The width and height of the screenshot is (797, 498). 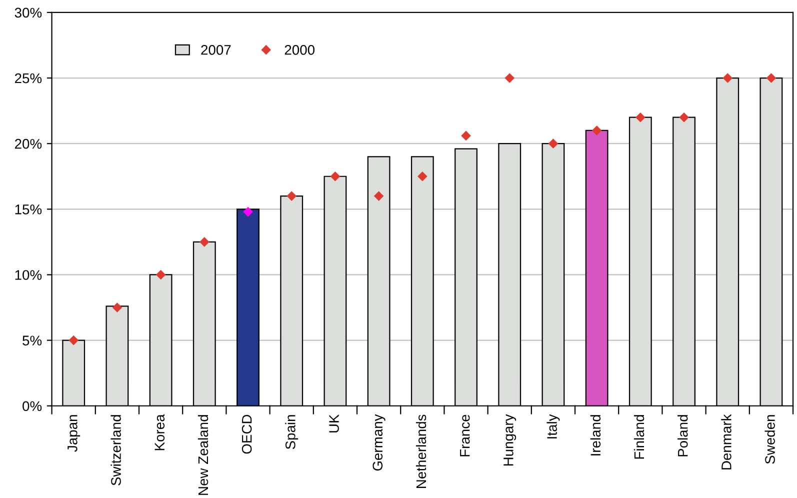 What do you see at coordinates (299, 49) in the screenshot?
I see `legend-label: 2000` at bounding box center [299, 49].